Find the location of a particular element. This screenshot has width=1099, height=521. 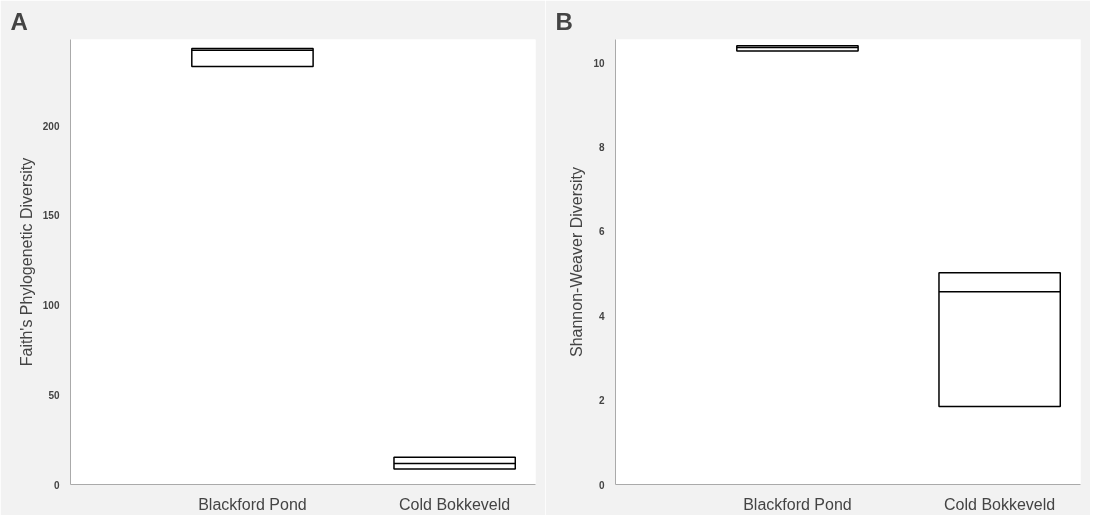

y-tick-label: 4 is located at coordinates (601, 316).